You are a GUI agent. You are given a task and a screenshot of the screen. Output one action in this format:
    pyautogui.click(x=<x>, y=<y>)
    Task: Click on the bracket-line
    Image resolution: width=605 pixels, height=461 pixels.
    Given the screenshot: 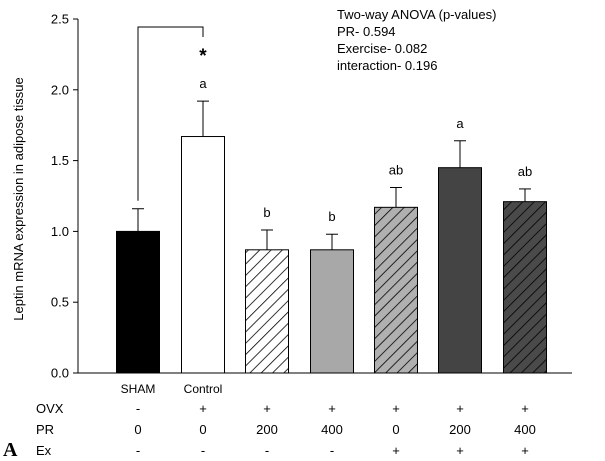 What is the action you would take?
    pyautogui.click(x=170, y=113)
    